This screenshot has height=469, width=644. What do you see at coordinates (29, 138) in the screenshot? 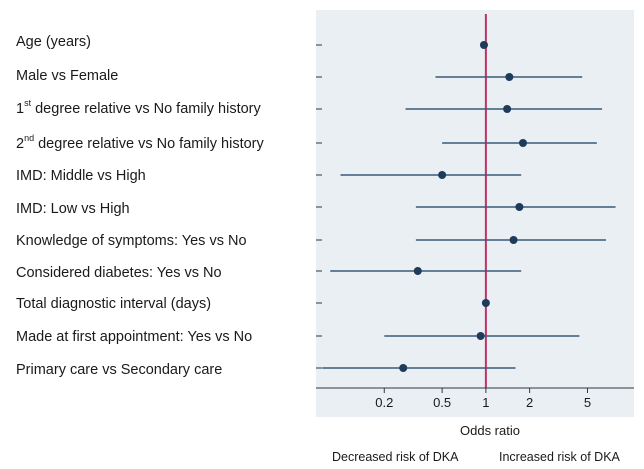
I see `second-degree-suffix: nd` at bounding box center [29, 138].